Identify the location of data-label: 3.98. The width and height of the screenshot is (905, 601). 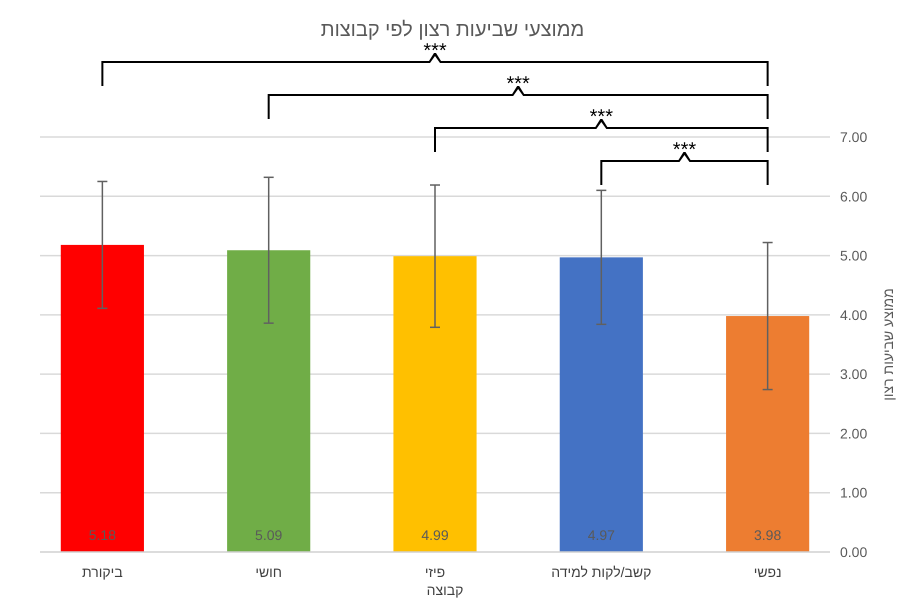
(768, 535).